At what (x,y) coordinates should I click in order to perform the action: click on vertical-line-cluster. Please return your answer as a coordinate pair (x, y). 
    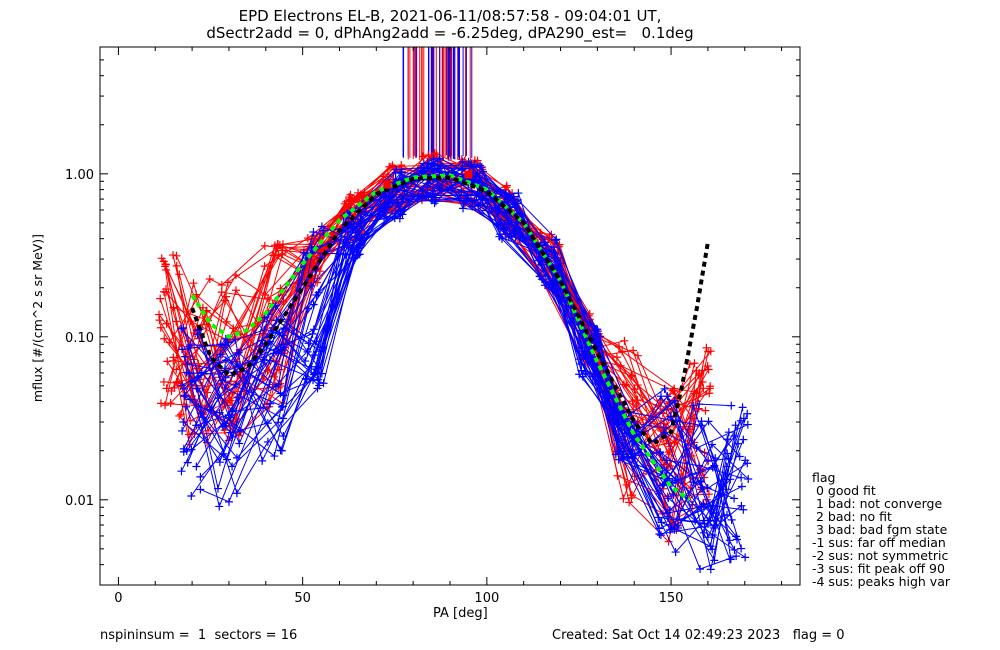
    Looking at the image, I should click on (437, 104).